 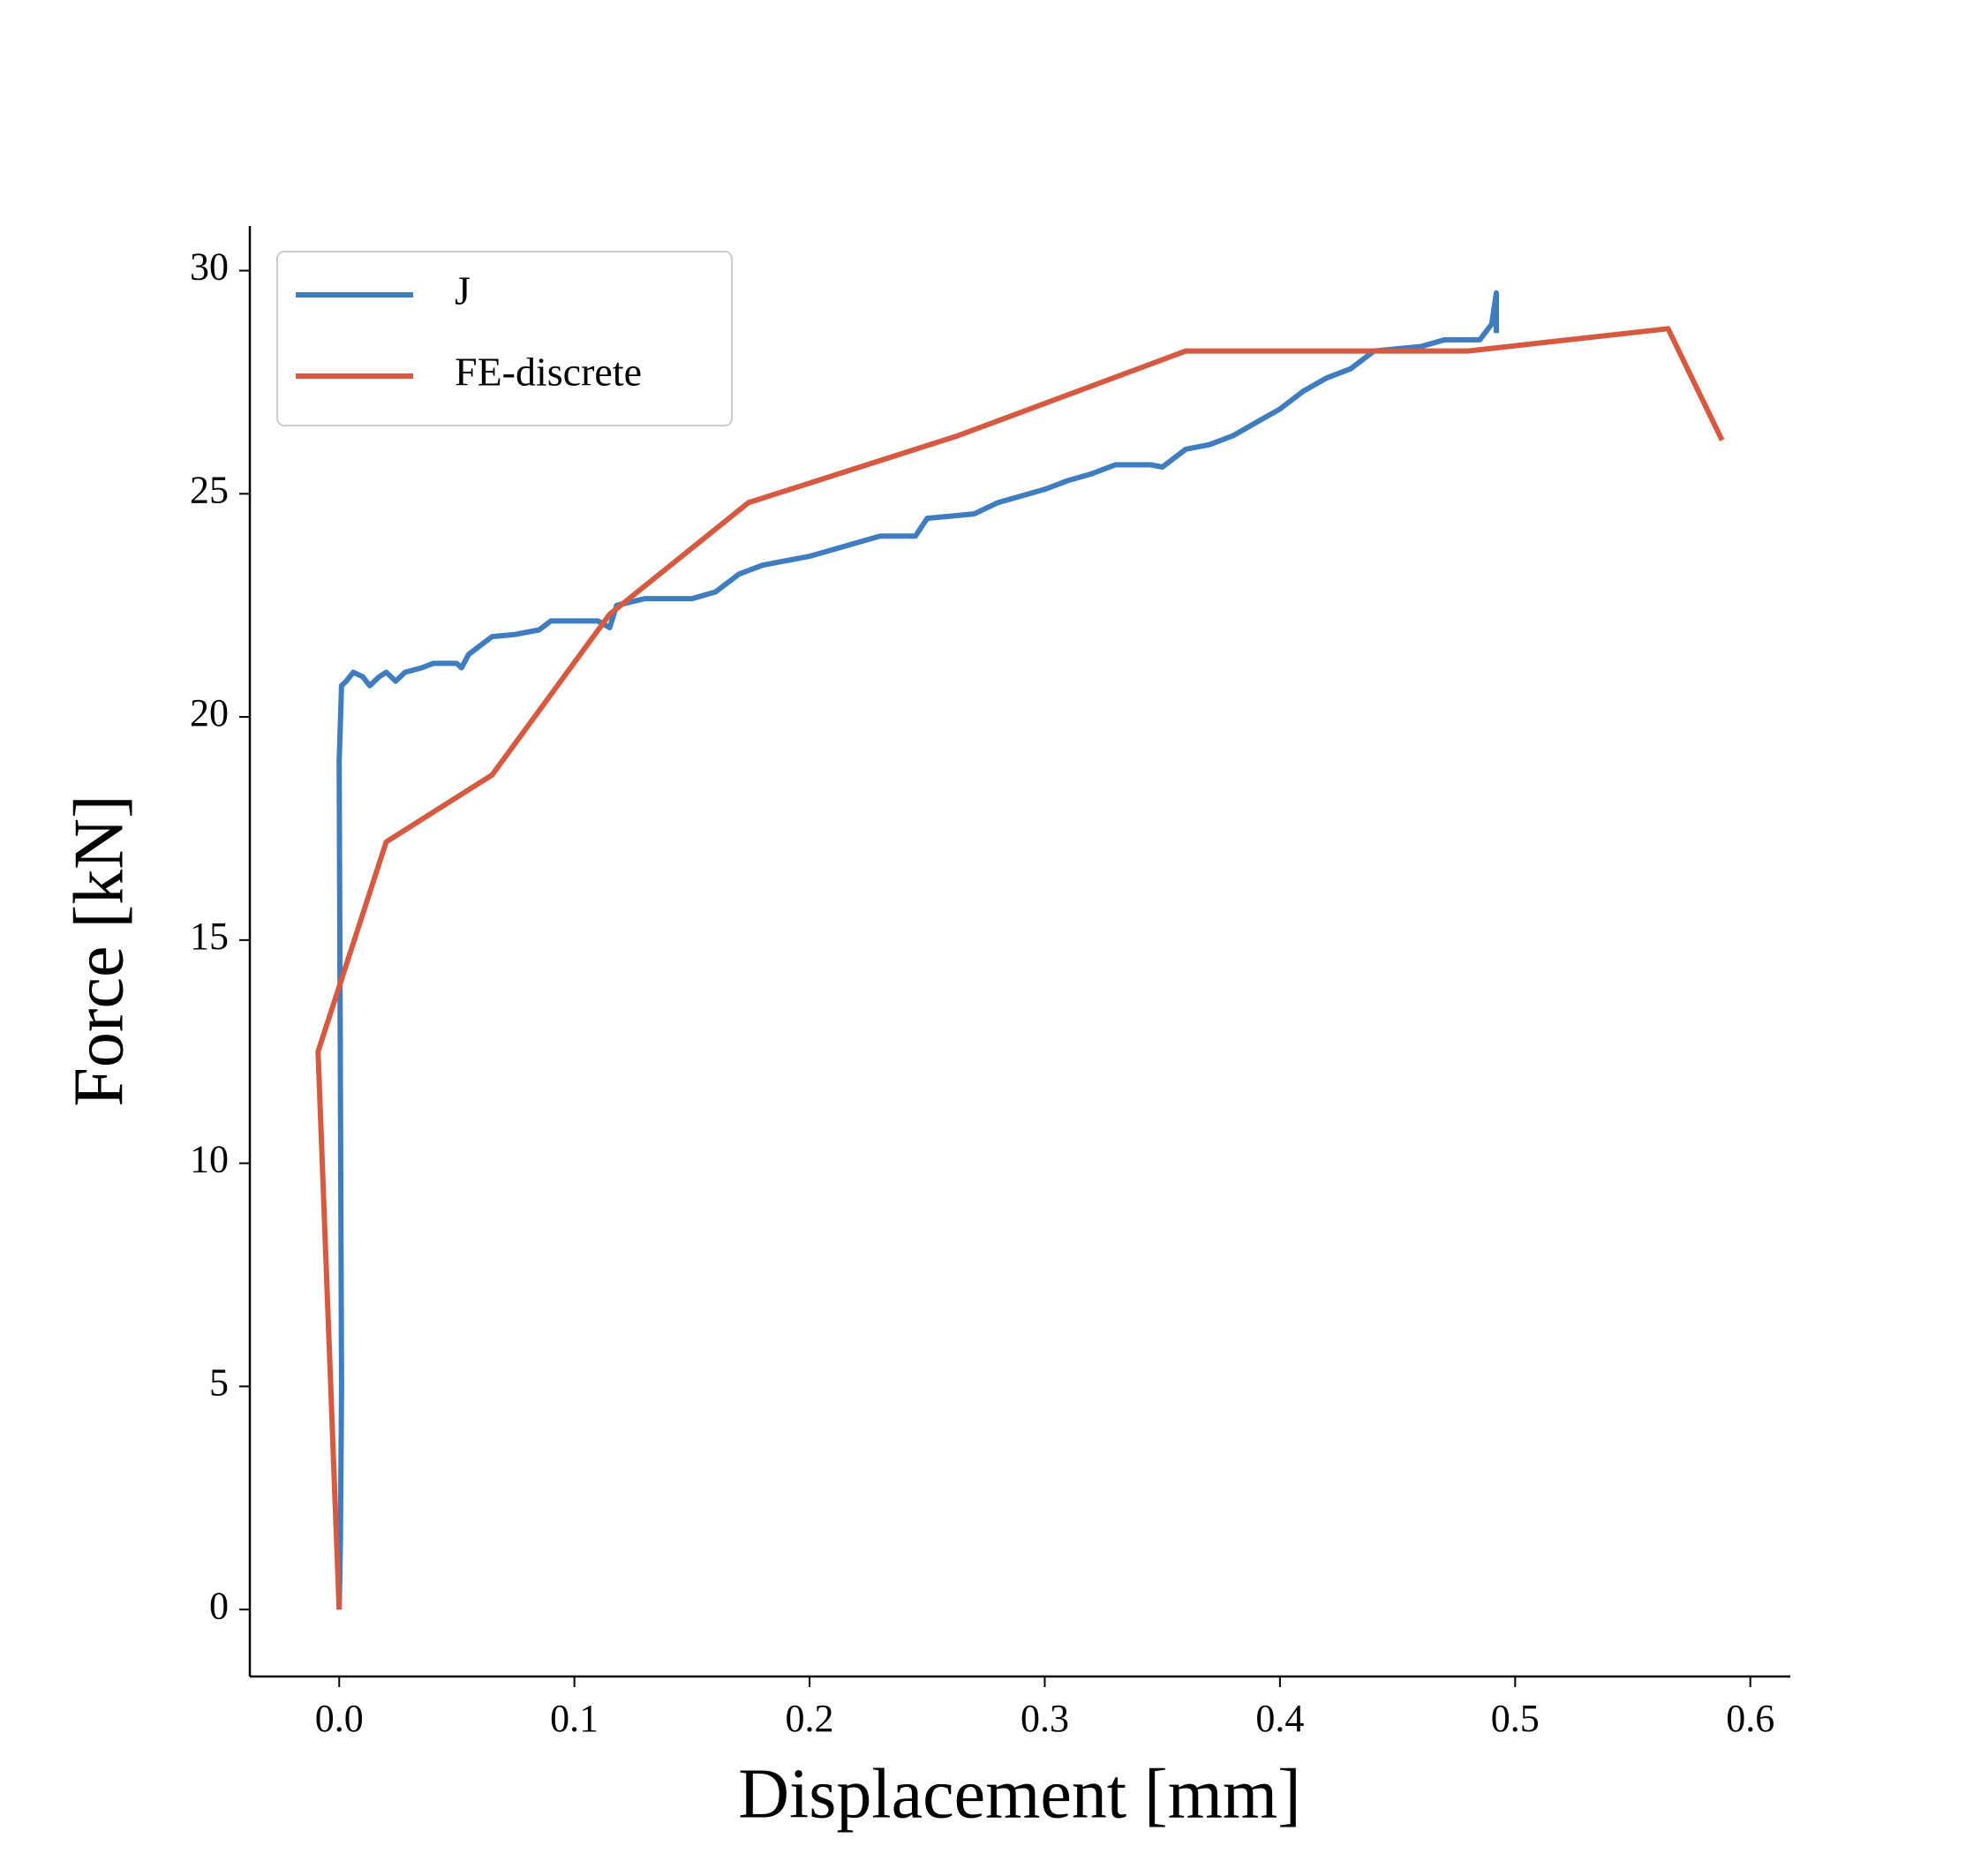 I want to click on legend-label: FE-discrete, so click(x=548, y=372).